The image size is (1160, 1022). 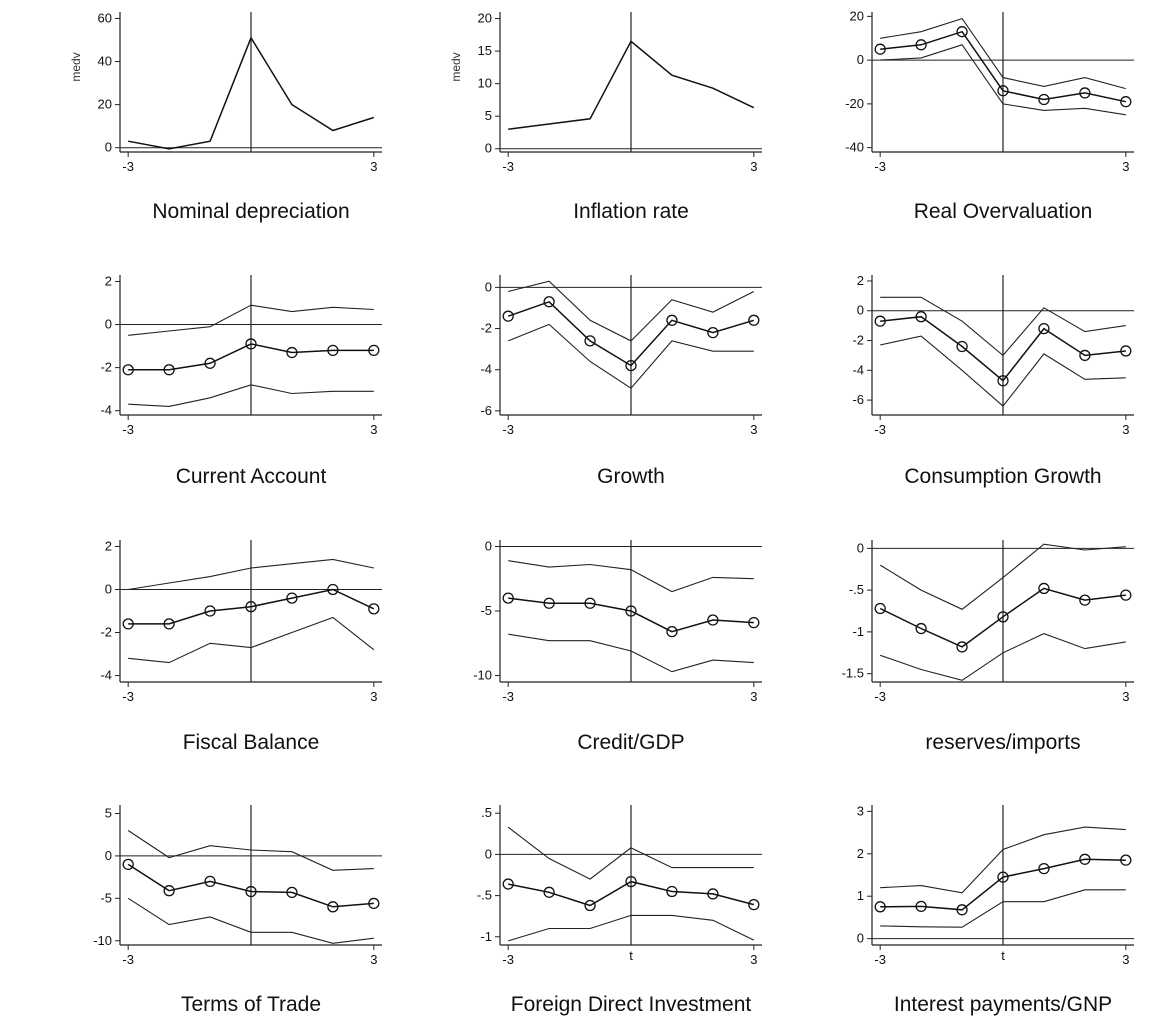 I want to click on panel-10: -10 -5 0 5 -3 3 Terms of Trade, so click(x=237, y=910).